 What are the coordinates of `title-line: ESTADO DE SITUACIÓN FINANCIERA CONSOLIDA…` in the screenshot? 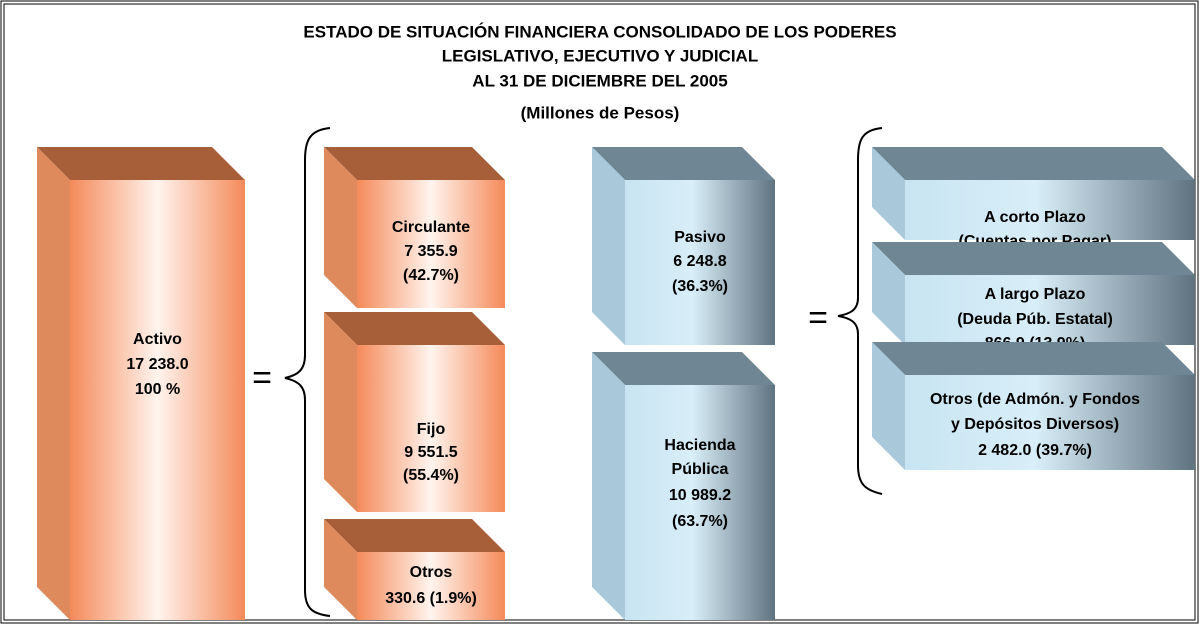 It's located at (599, 31).